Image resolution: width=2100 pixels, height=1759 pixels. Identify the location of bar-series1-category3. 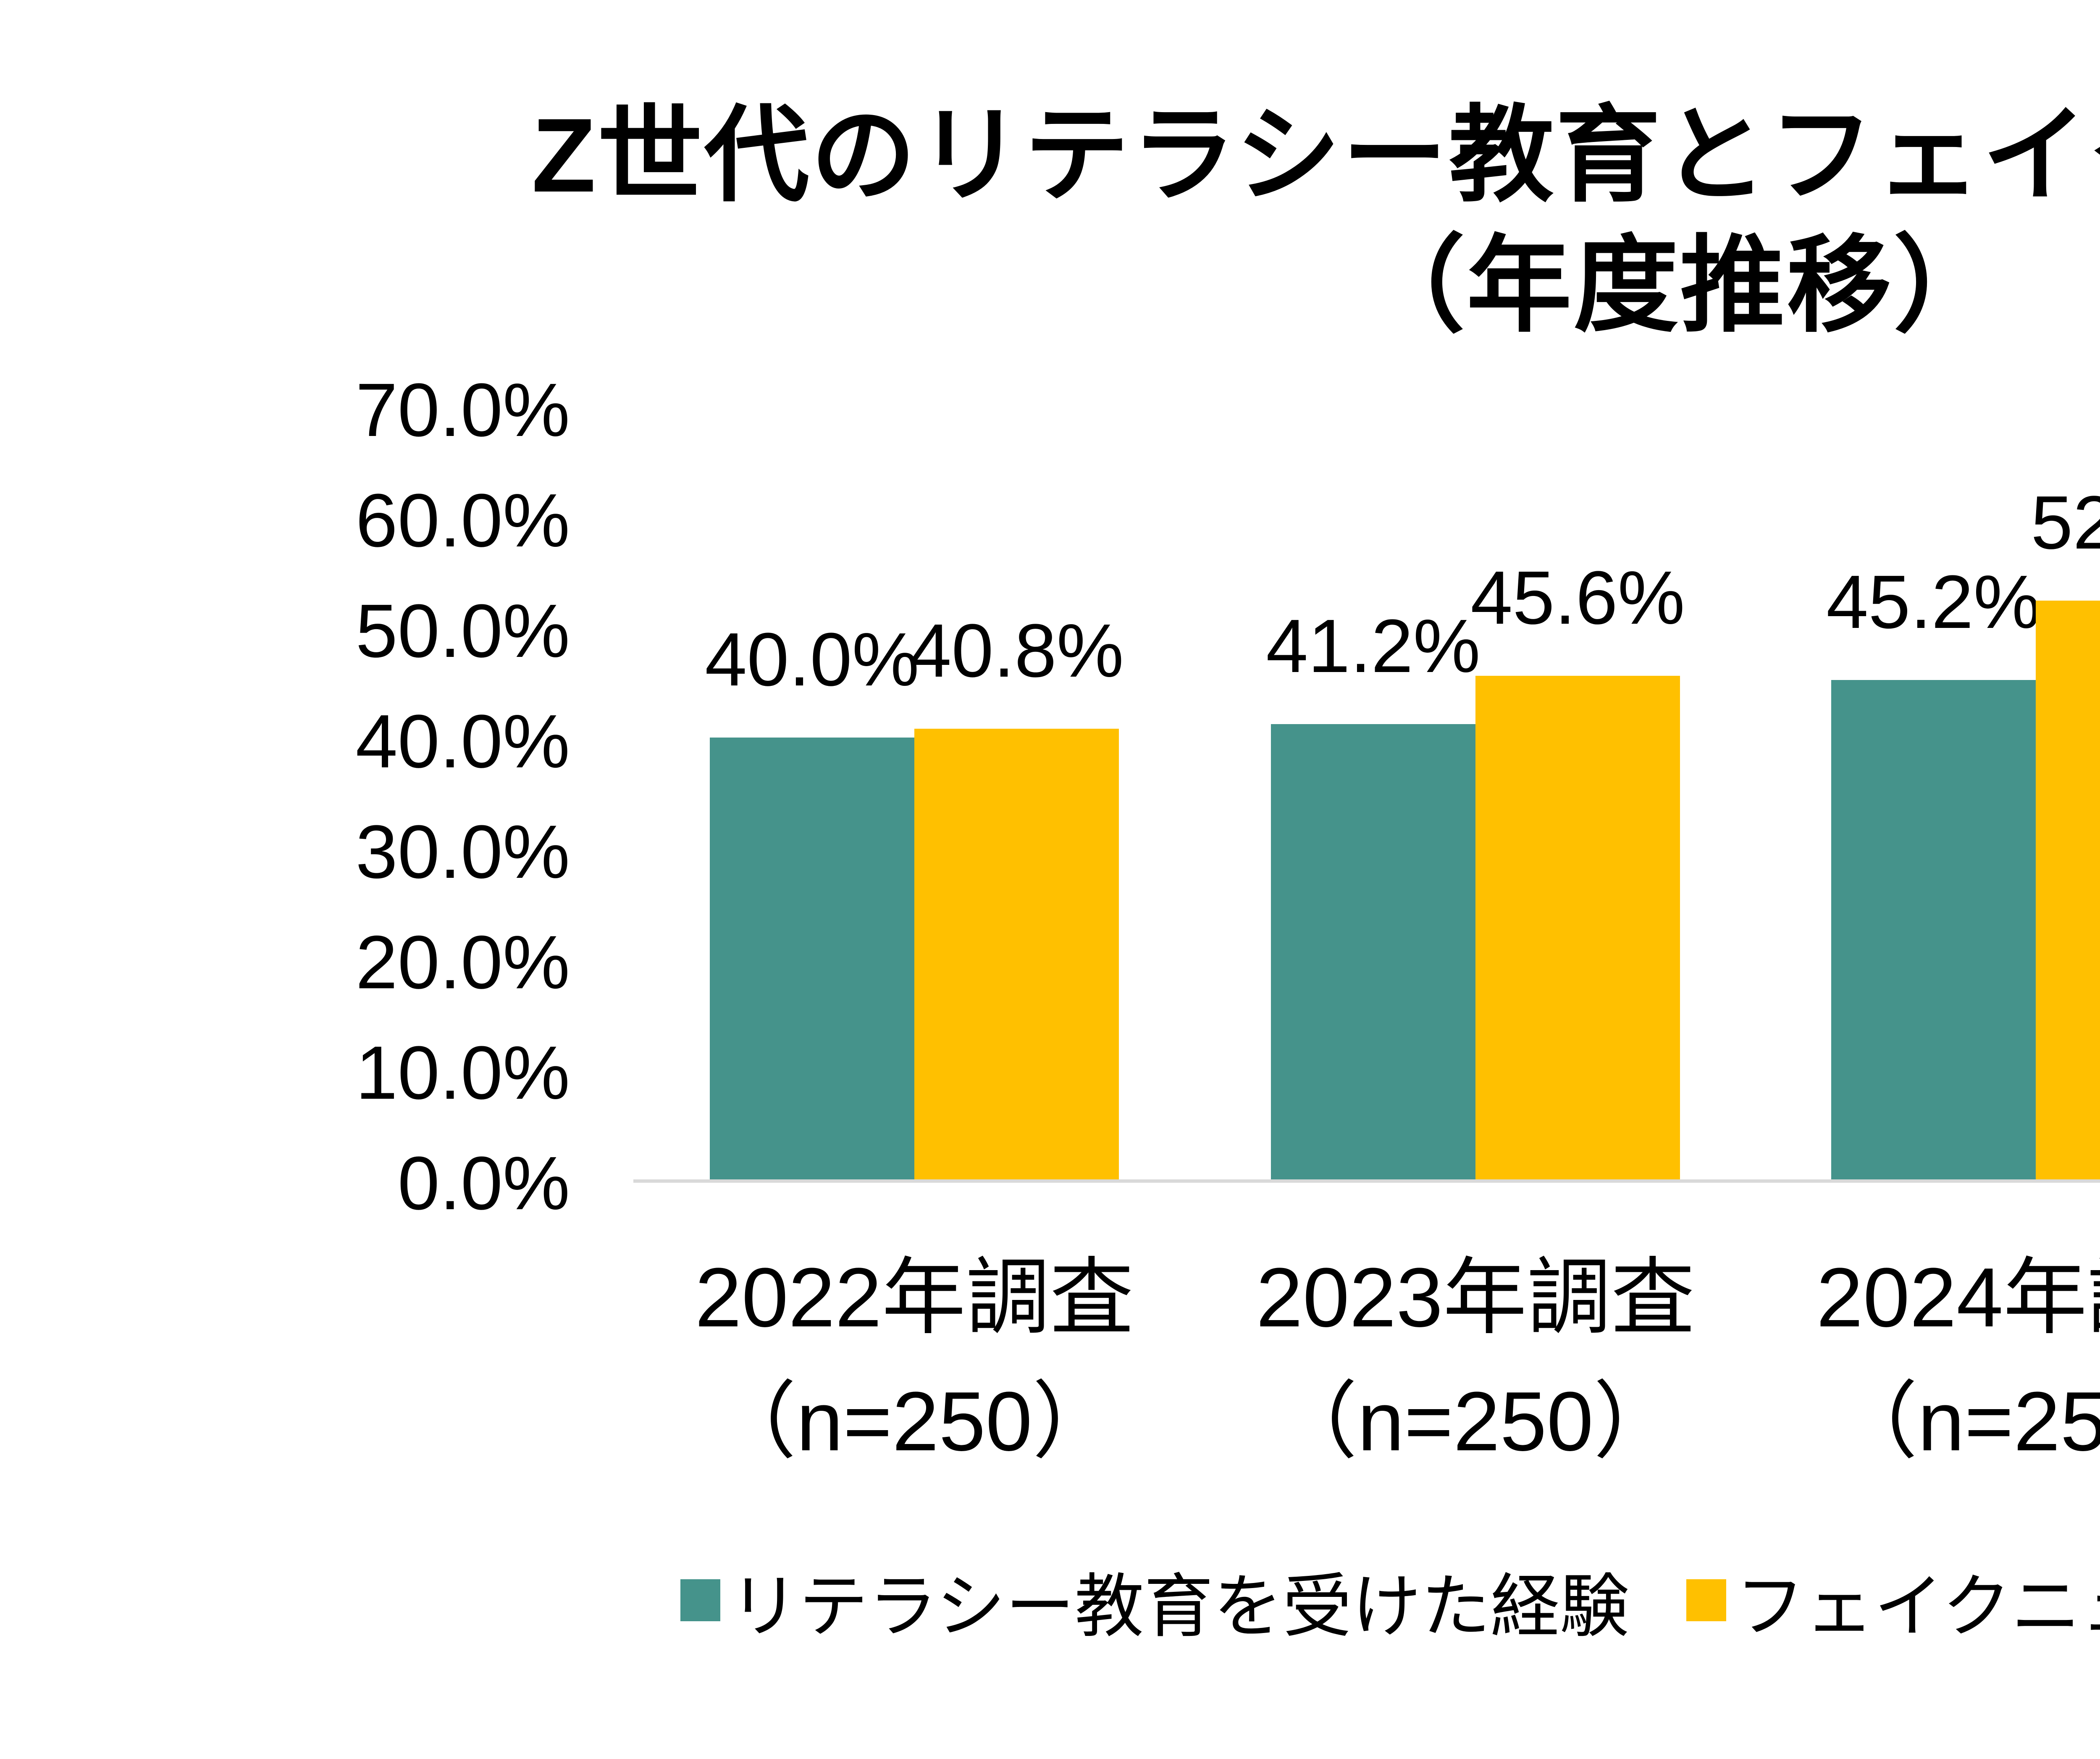
(1933, 929).